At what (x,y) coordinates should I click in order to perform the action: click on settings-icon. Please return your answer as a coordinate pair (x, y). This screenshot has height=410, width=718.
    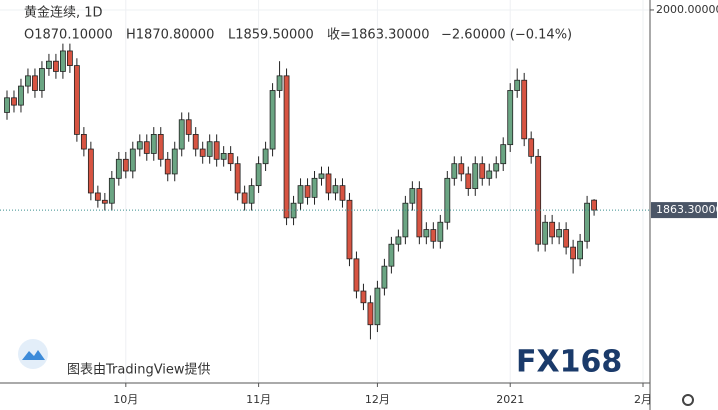
    Looking at the image, I should click on (688, 400).